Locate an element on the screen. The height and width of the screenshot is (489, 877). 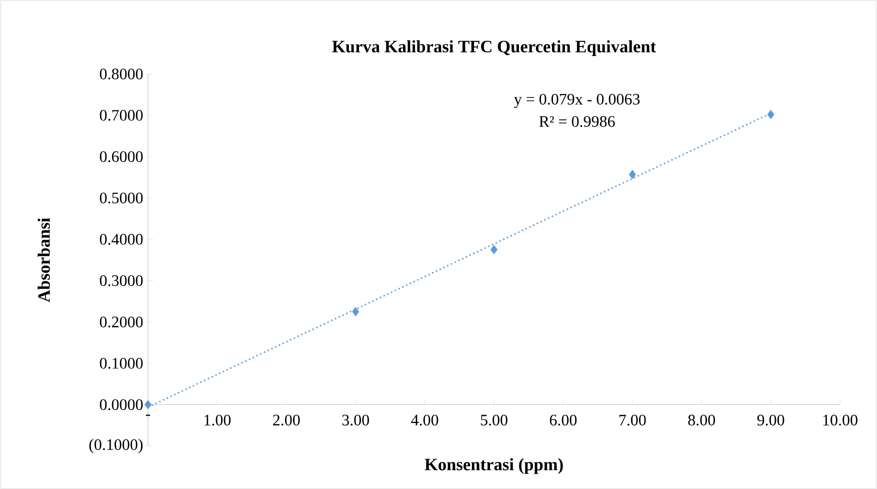
x-tick-label: 5.00 is located at coordinates (494, 420).